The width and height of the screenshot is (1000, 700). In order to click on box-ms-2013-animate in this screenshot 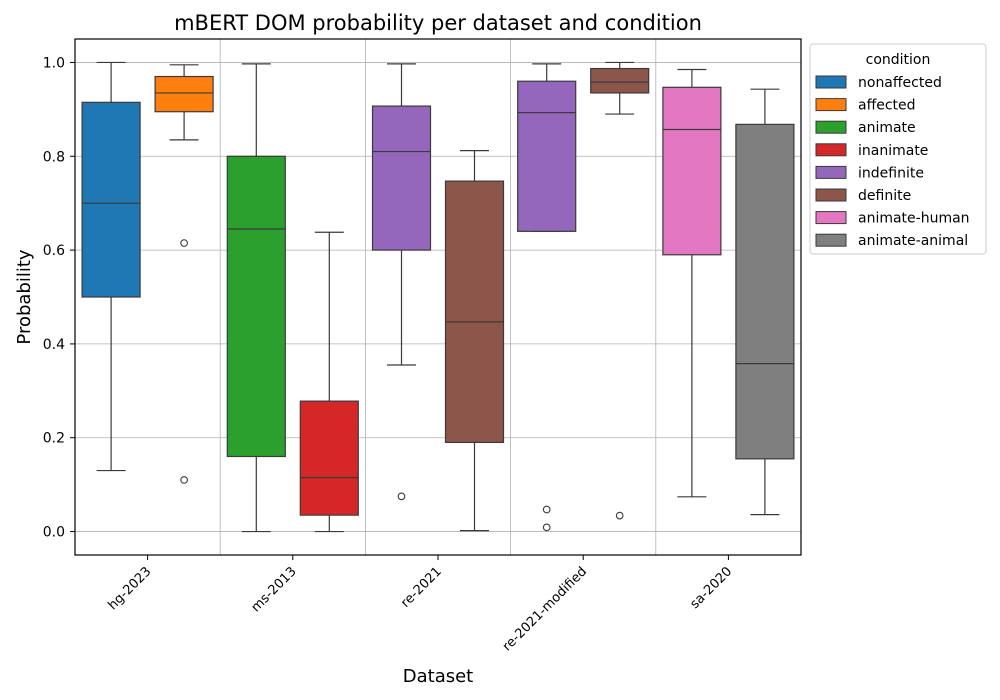, I will do `click(256, 298)`.